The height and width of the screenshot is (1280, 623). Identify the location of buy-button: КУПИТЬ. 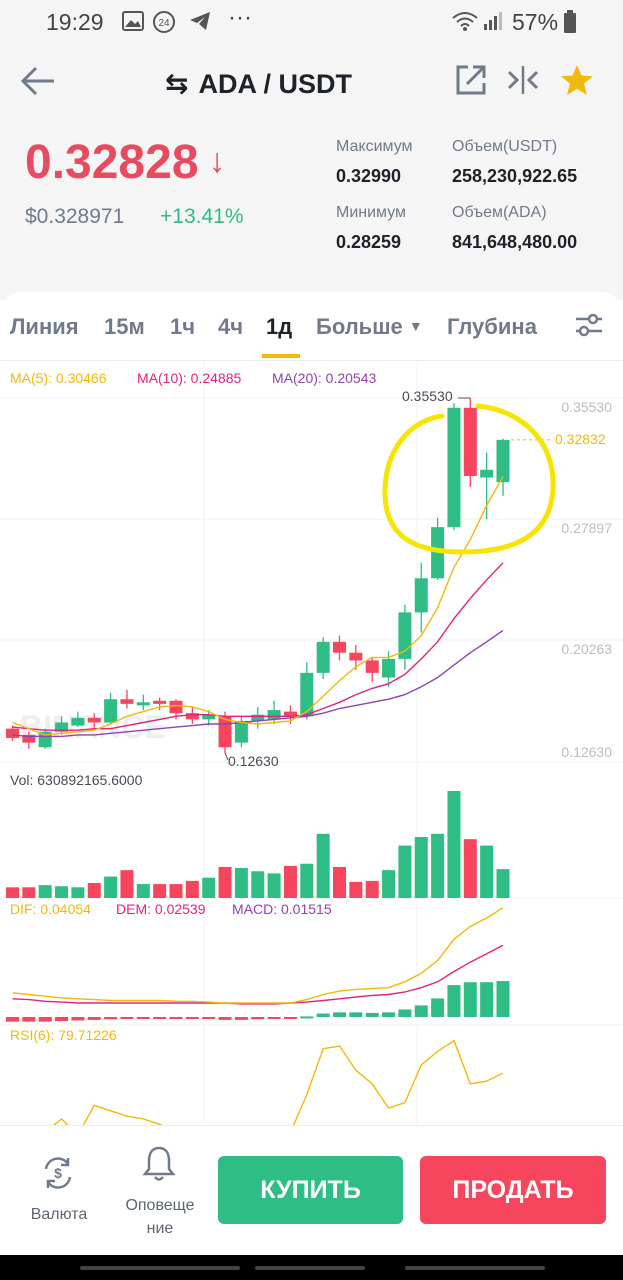
(310, 1190).